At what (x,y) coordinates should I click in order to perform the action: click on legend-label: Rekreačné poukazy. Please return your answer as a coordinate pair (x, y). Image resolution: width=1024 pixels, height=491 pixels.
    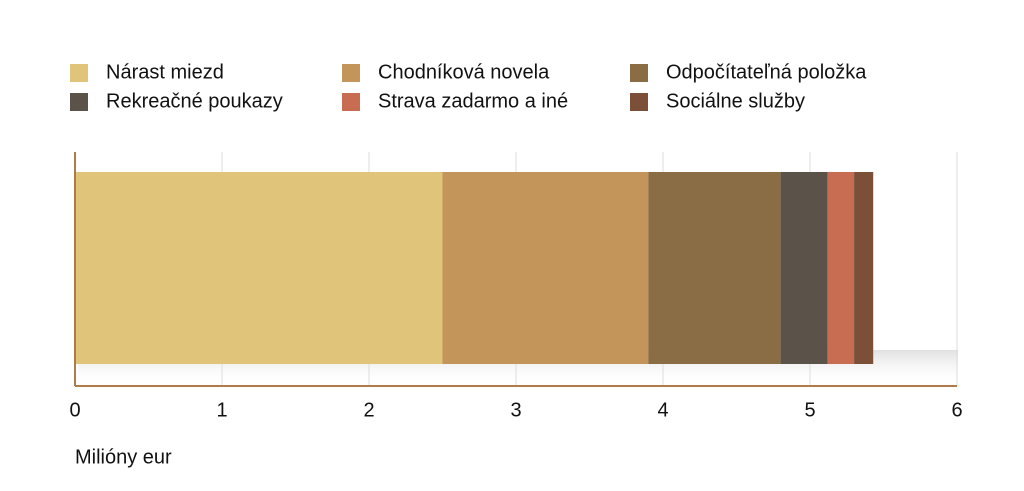
    Looking at the image, I should click on (194, 101).